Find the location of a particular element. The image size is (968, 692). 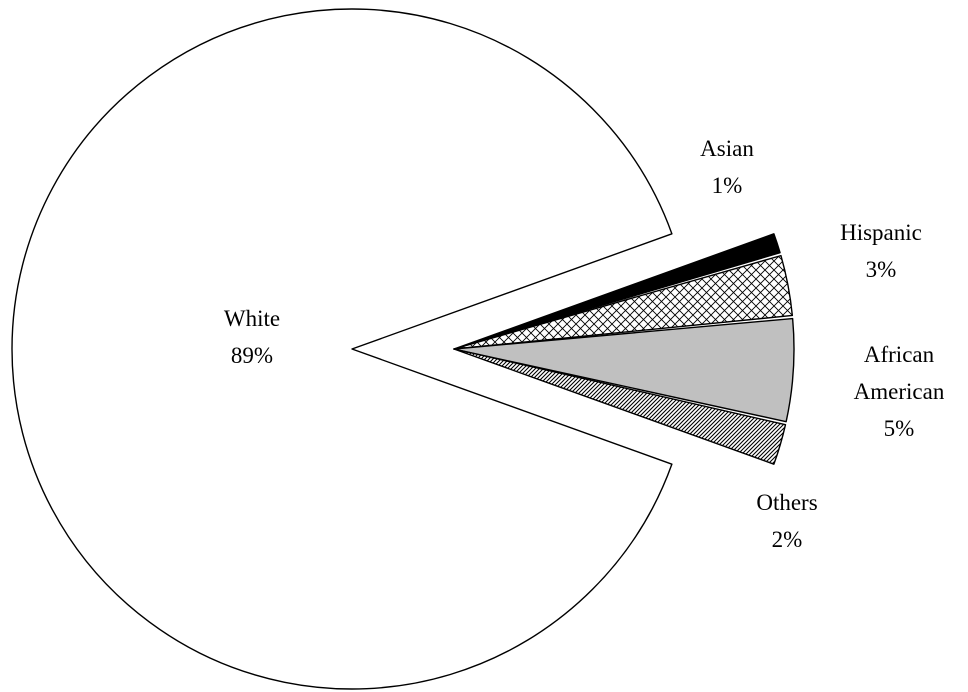

slice-others is located at coordinates (620, 406).